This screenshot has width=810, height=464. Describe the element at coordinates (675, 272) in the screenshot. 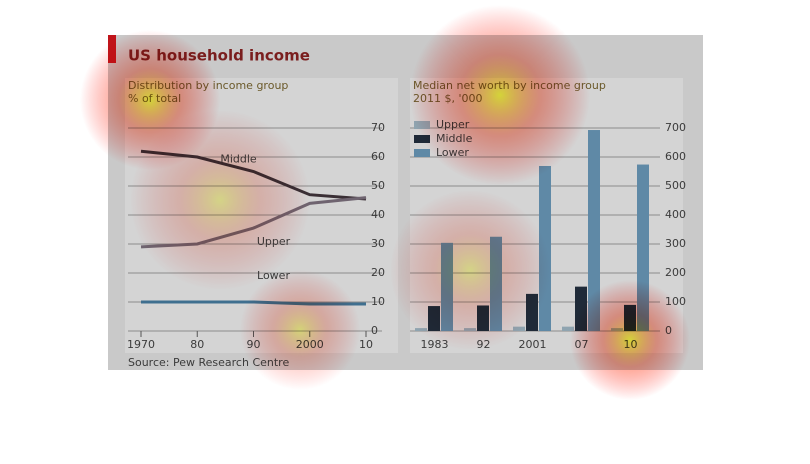

I see `y-tick-label: 200` at that location.